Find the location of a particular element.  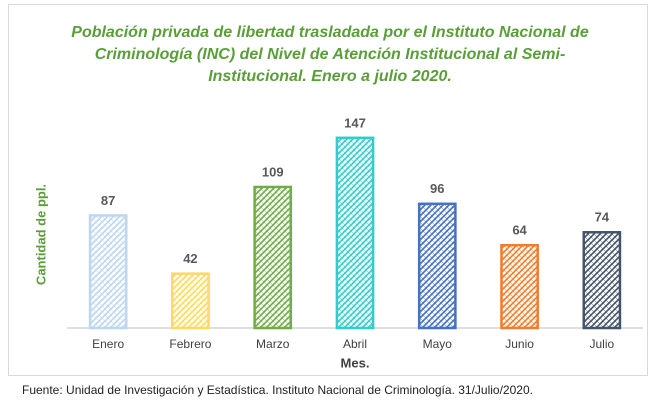

y-axis-label: Cantidad de ppl. is located at coordinates (40, 234).